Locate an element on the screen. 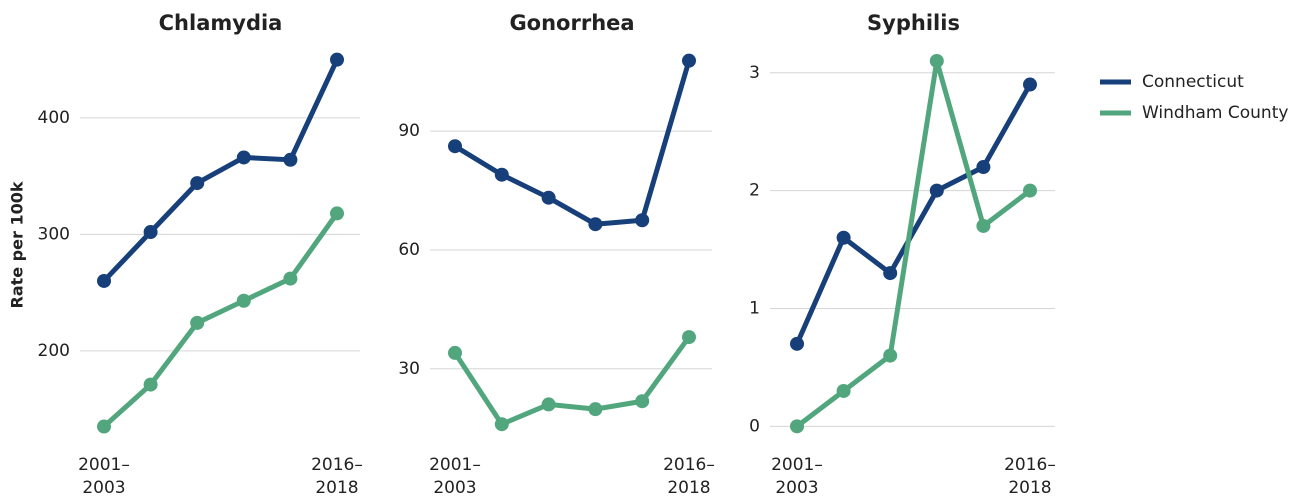  chart-title: Chlamydia is located at coordinates (221, 23).